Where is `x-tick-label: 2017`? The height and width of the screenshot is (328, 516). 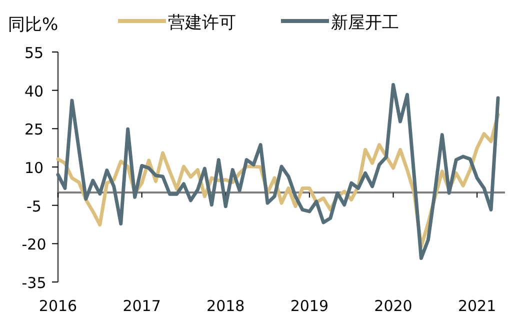 x-tick-label: 2017 is located at coordinates (141, 306).